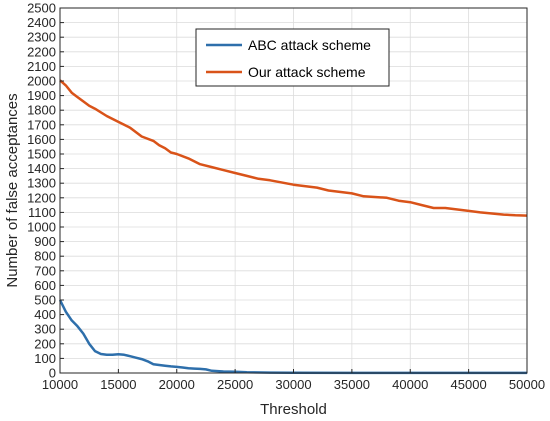 This screenshot has width=550, height=421. Describe the element at coordinates (45, 343) in the screenshot. I see `y-tick-label: 200` at that location.